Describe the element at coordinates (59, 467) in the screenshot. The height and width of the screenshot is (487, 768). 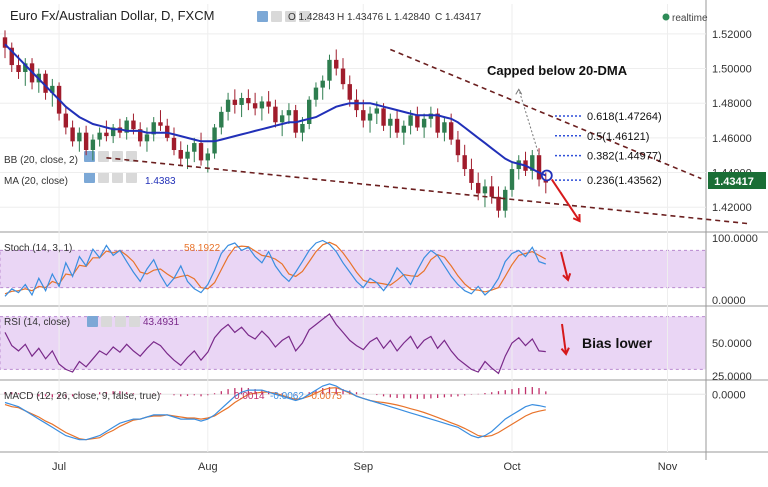
I see `x-tick-label: Jul` at that location.